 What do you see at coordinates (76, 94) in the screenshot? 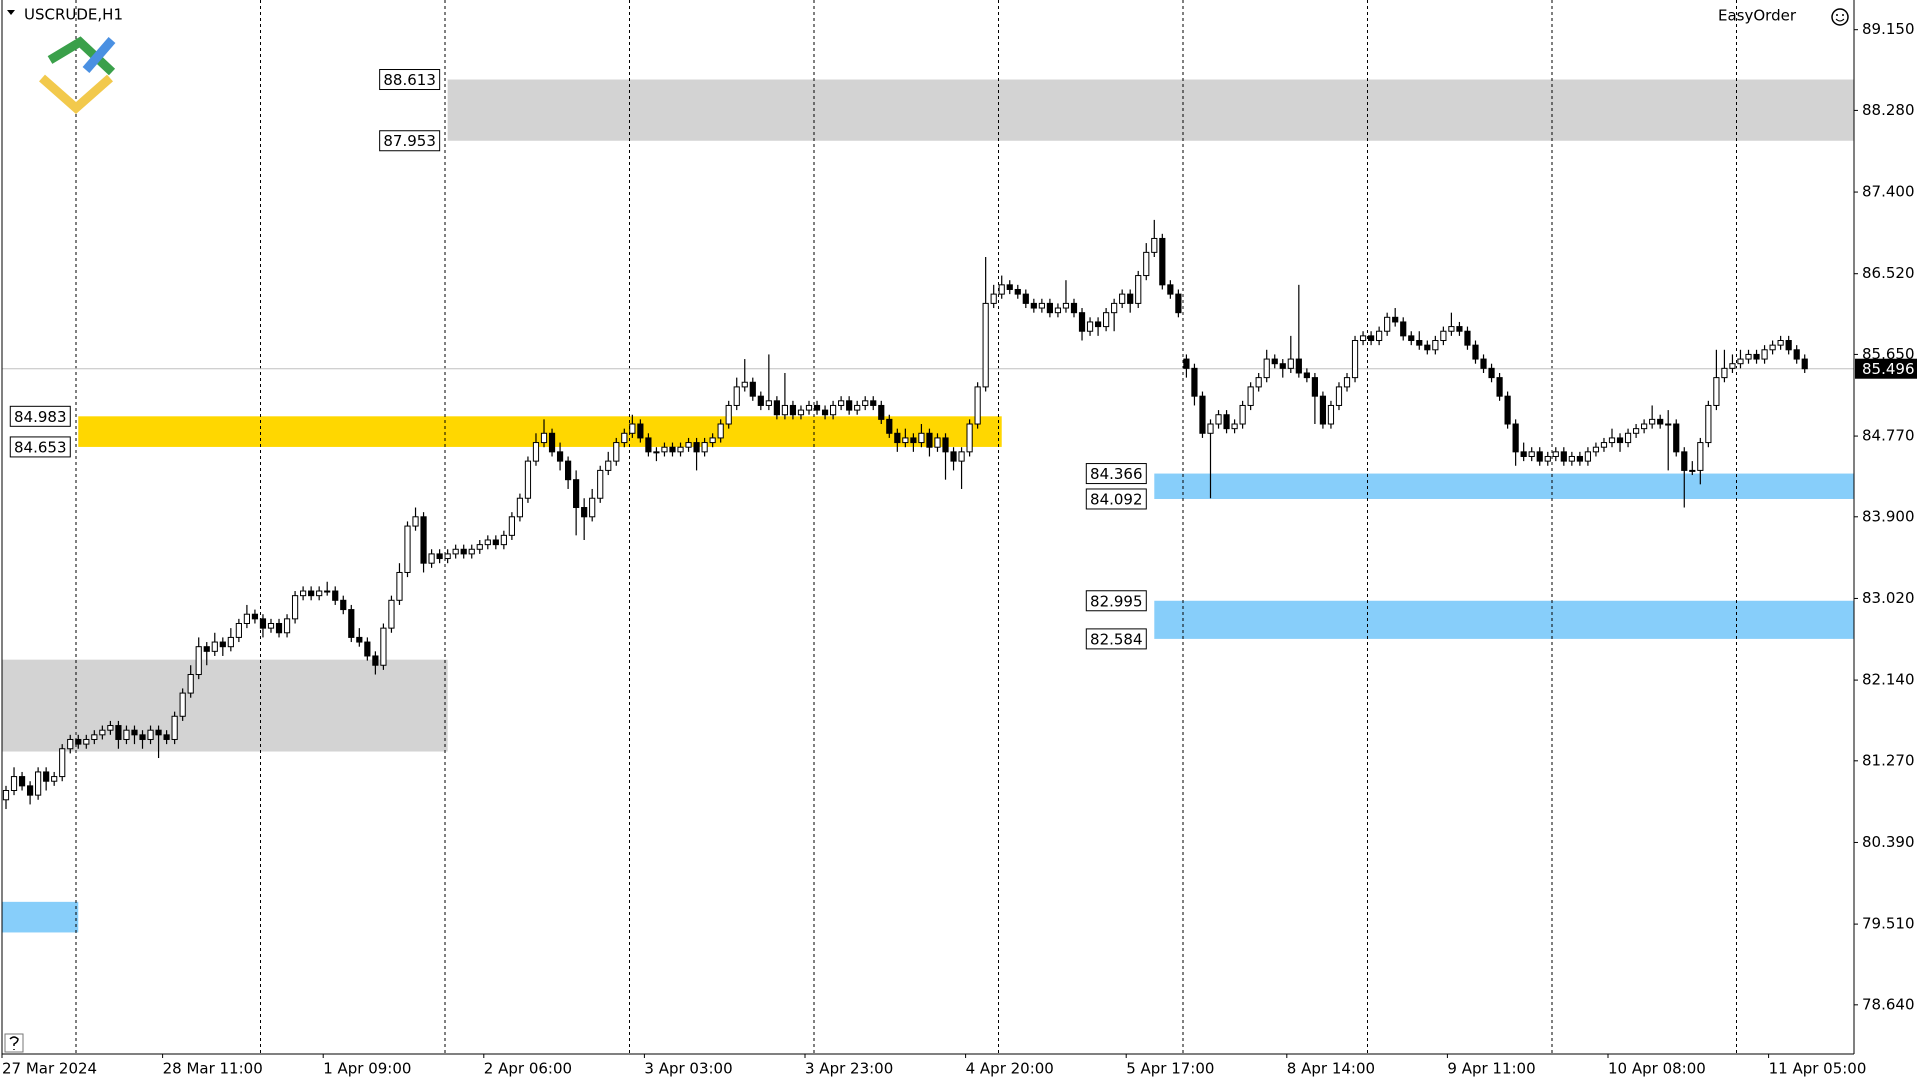
I see `logo-chevron` at bounding box center [76, 94].